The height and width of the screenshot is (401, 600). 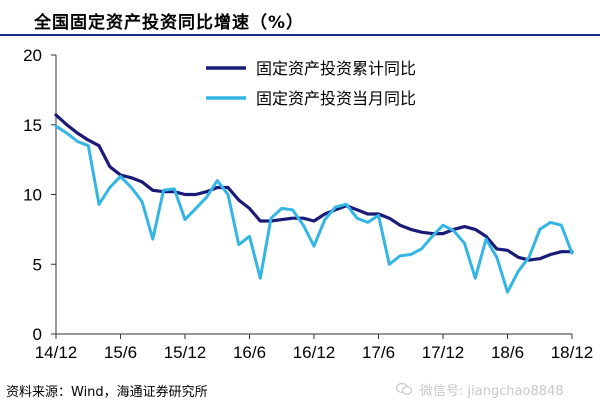 I want to click on x-tick-label: 15/6, so click(x=120, y=352).